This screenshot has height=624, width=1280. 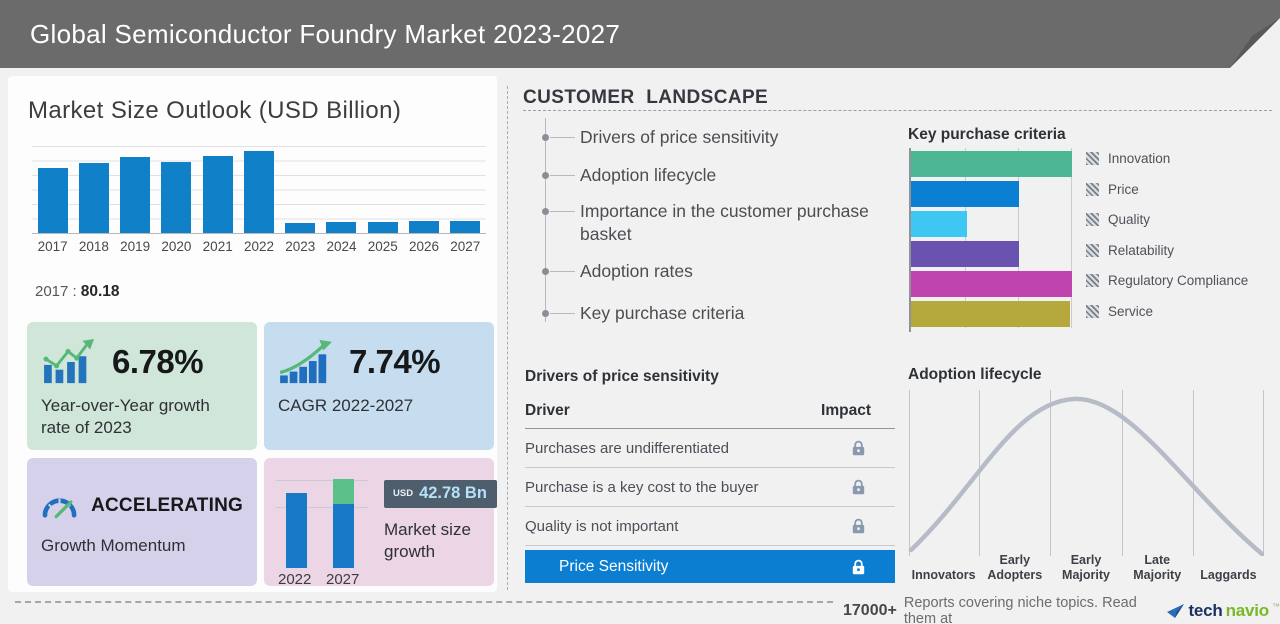 What do you see at coordinates (710, 411) in the screenshot?
I see `table-header-row: Driver Impact` at bounding box center [710, 411].